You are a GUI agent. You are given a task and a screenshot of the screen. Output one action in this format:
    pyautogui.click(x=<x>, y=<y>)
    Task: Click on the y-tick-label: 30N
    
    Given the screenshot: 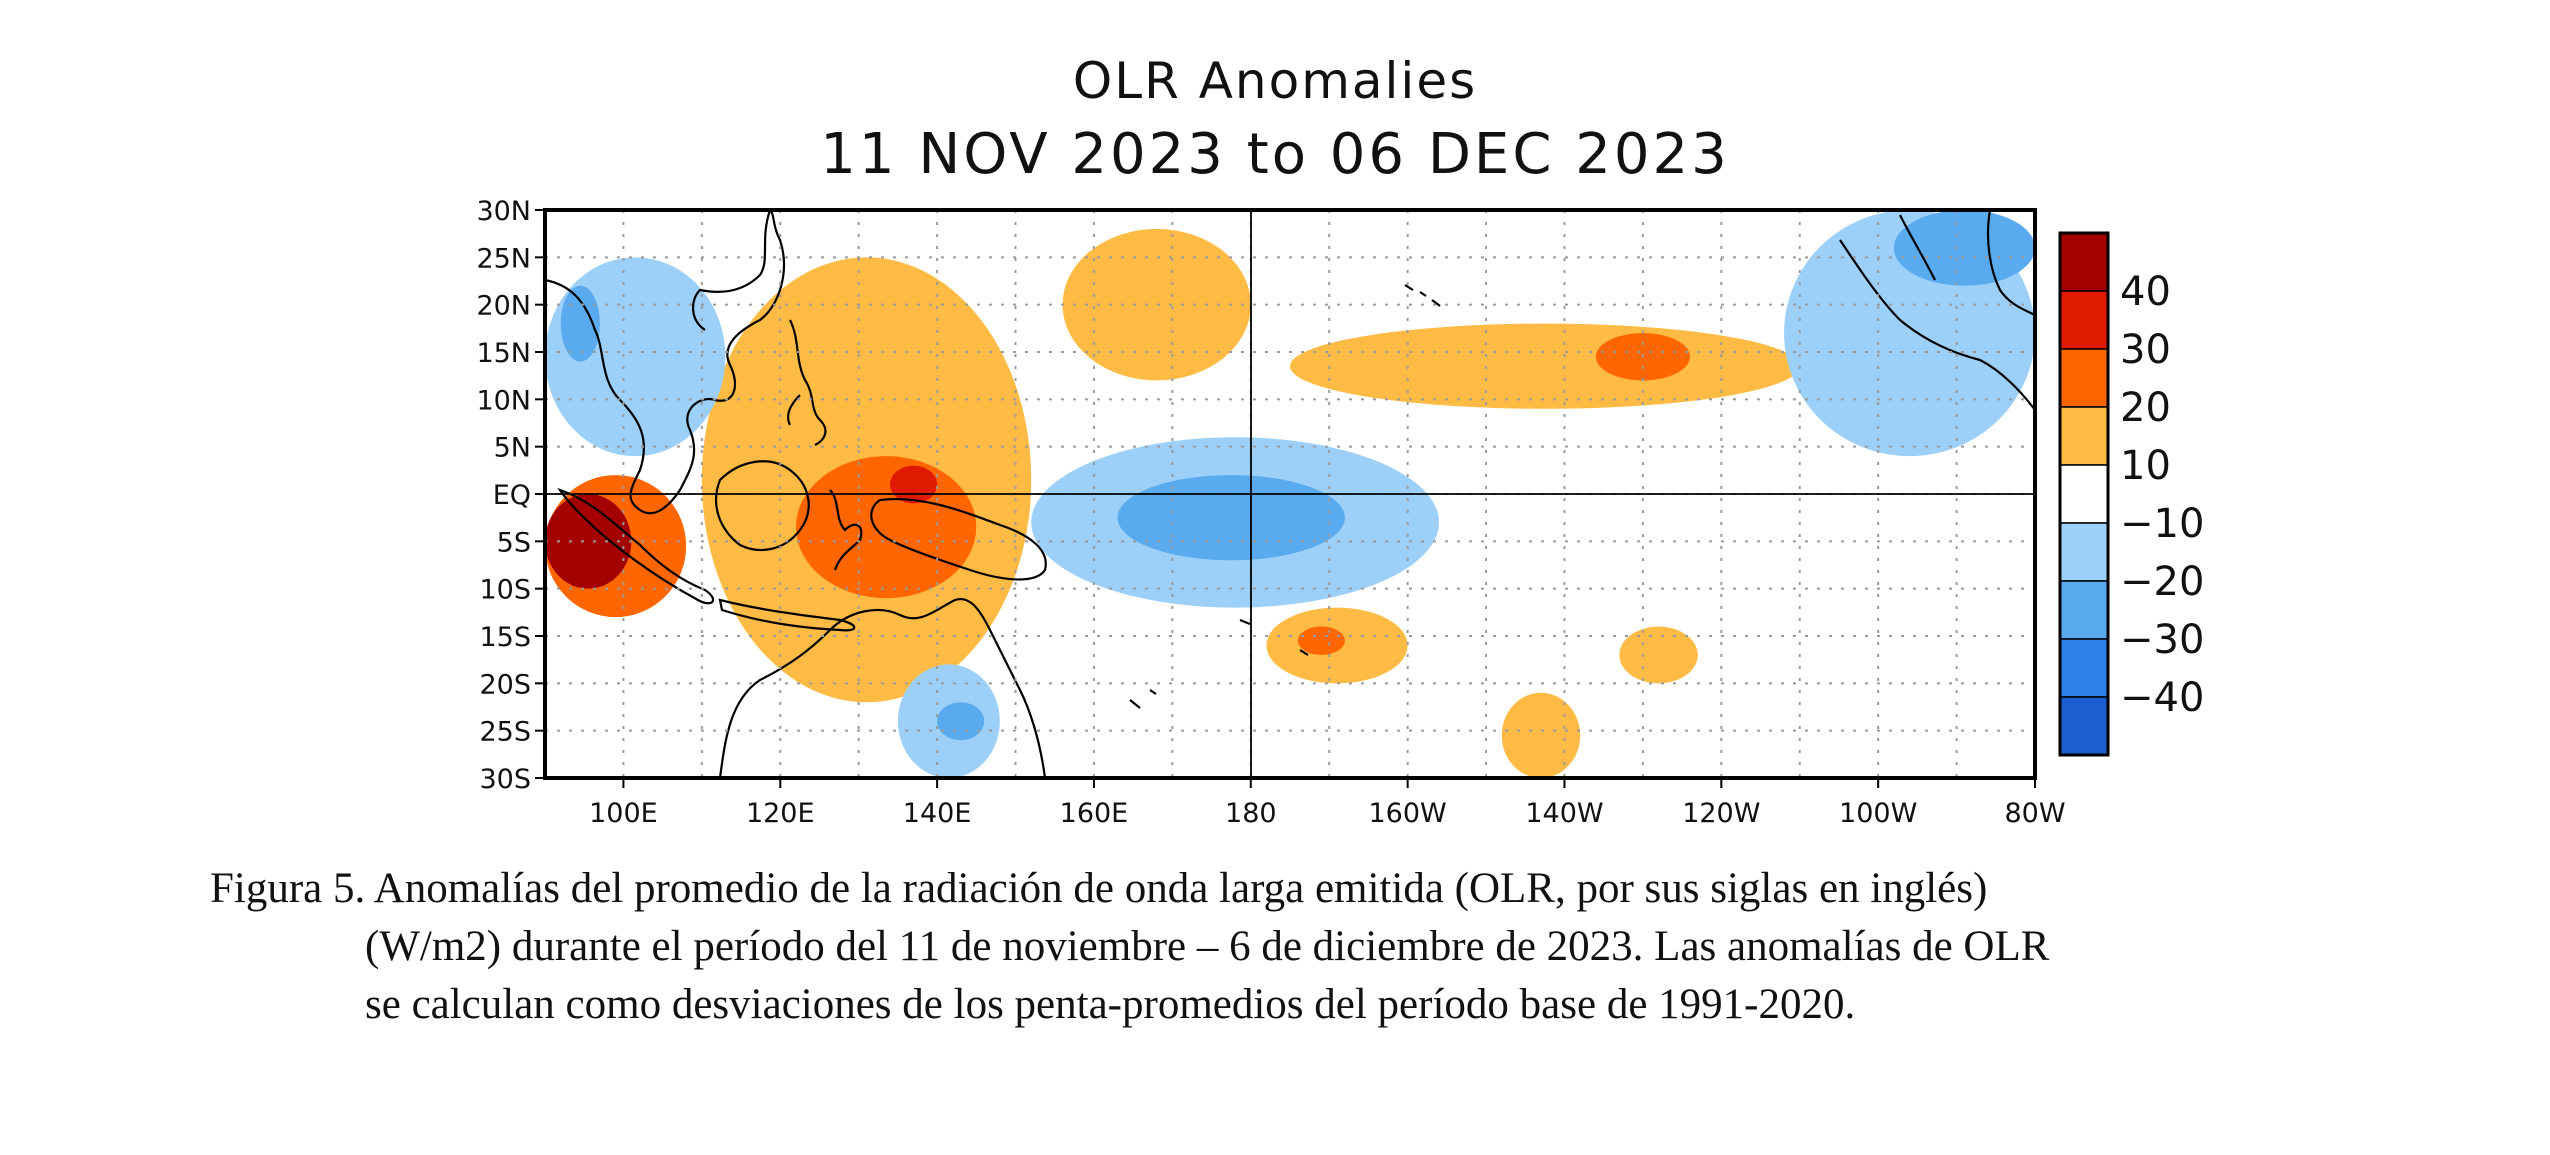 What is the action you would take?
    pyautogui.click(x=503, y=211)
    